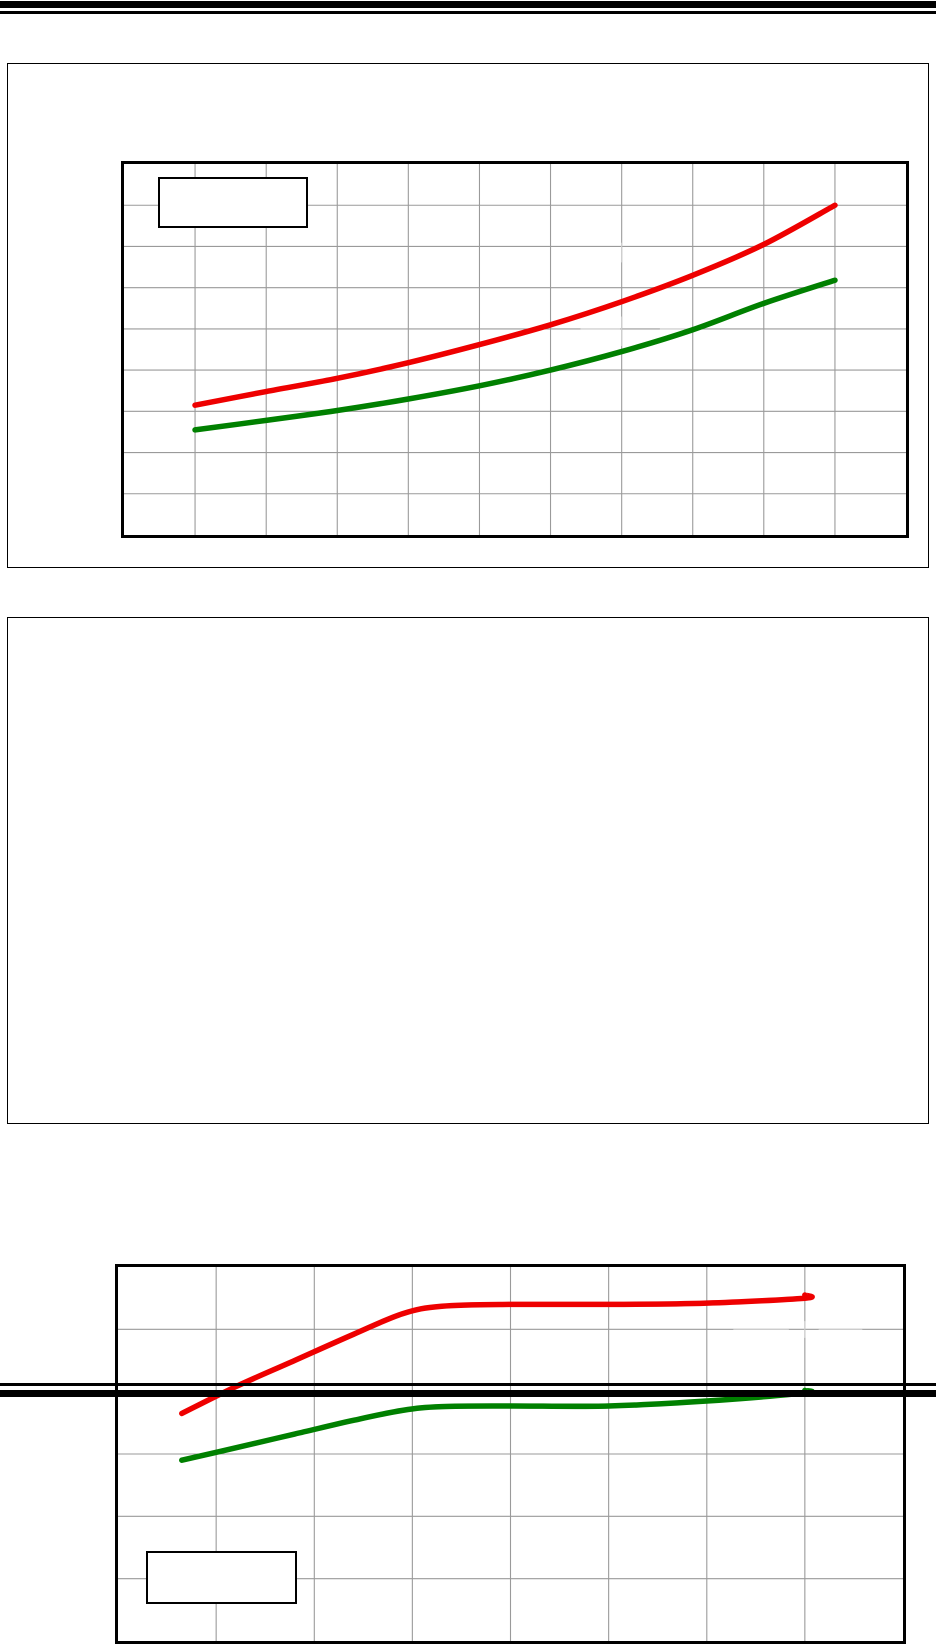 This screenshot has width=936, height=1644. I want to click on figure-2-legend-box, so click(221, 1577).